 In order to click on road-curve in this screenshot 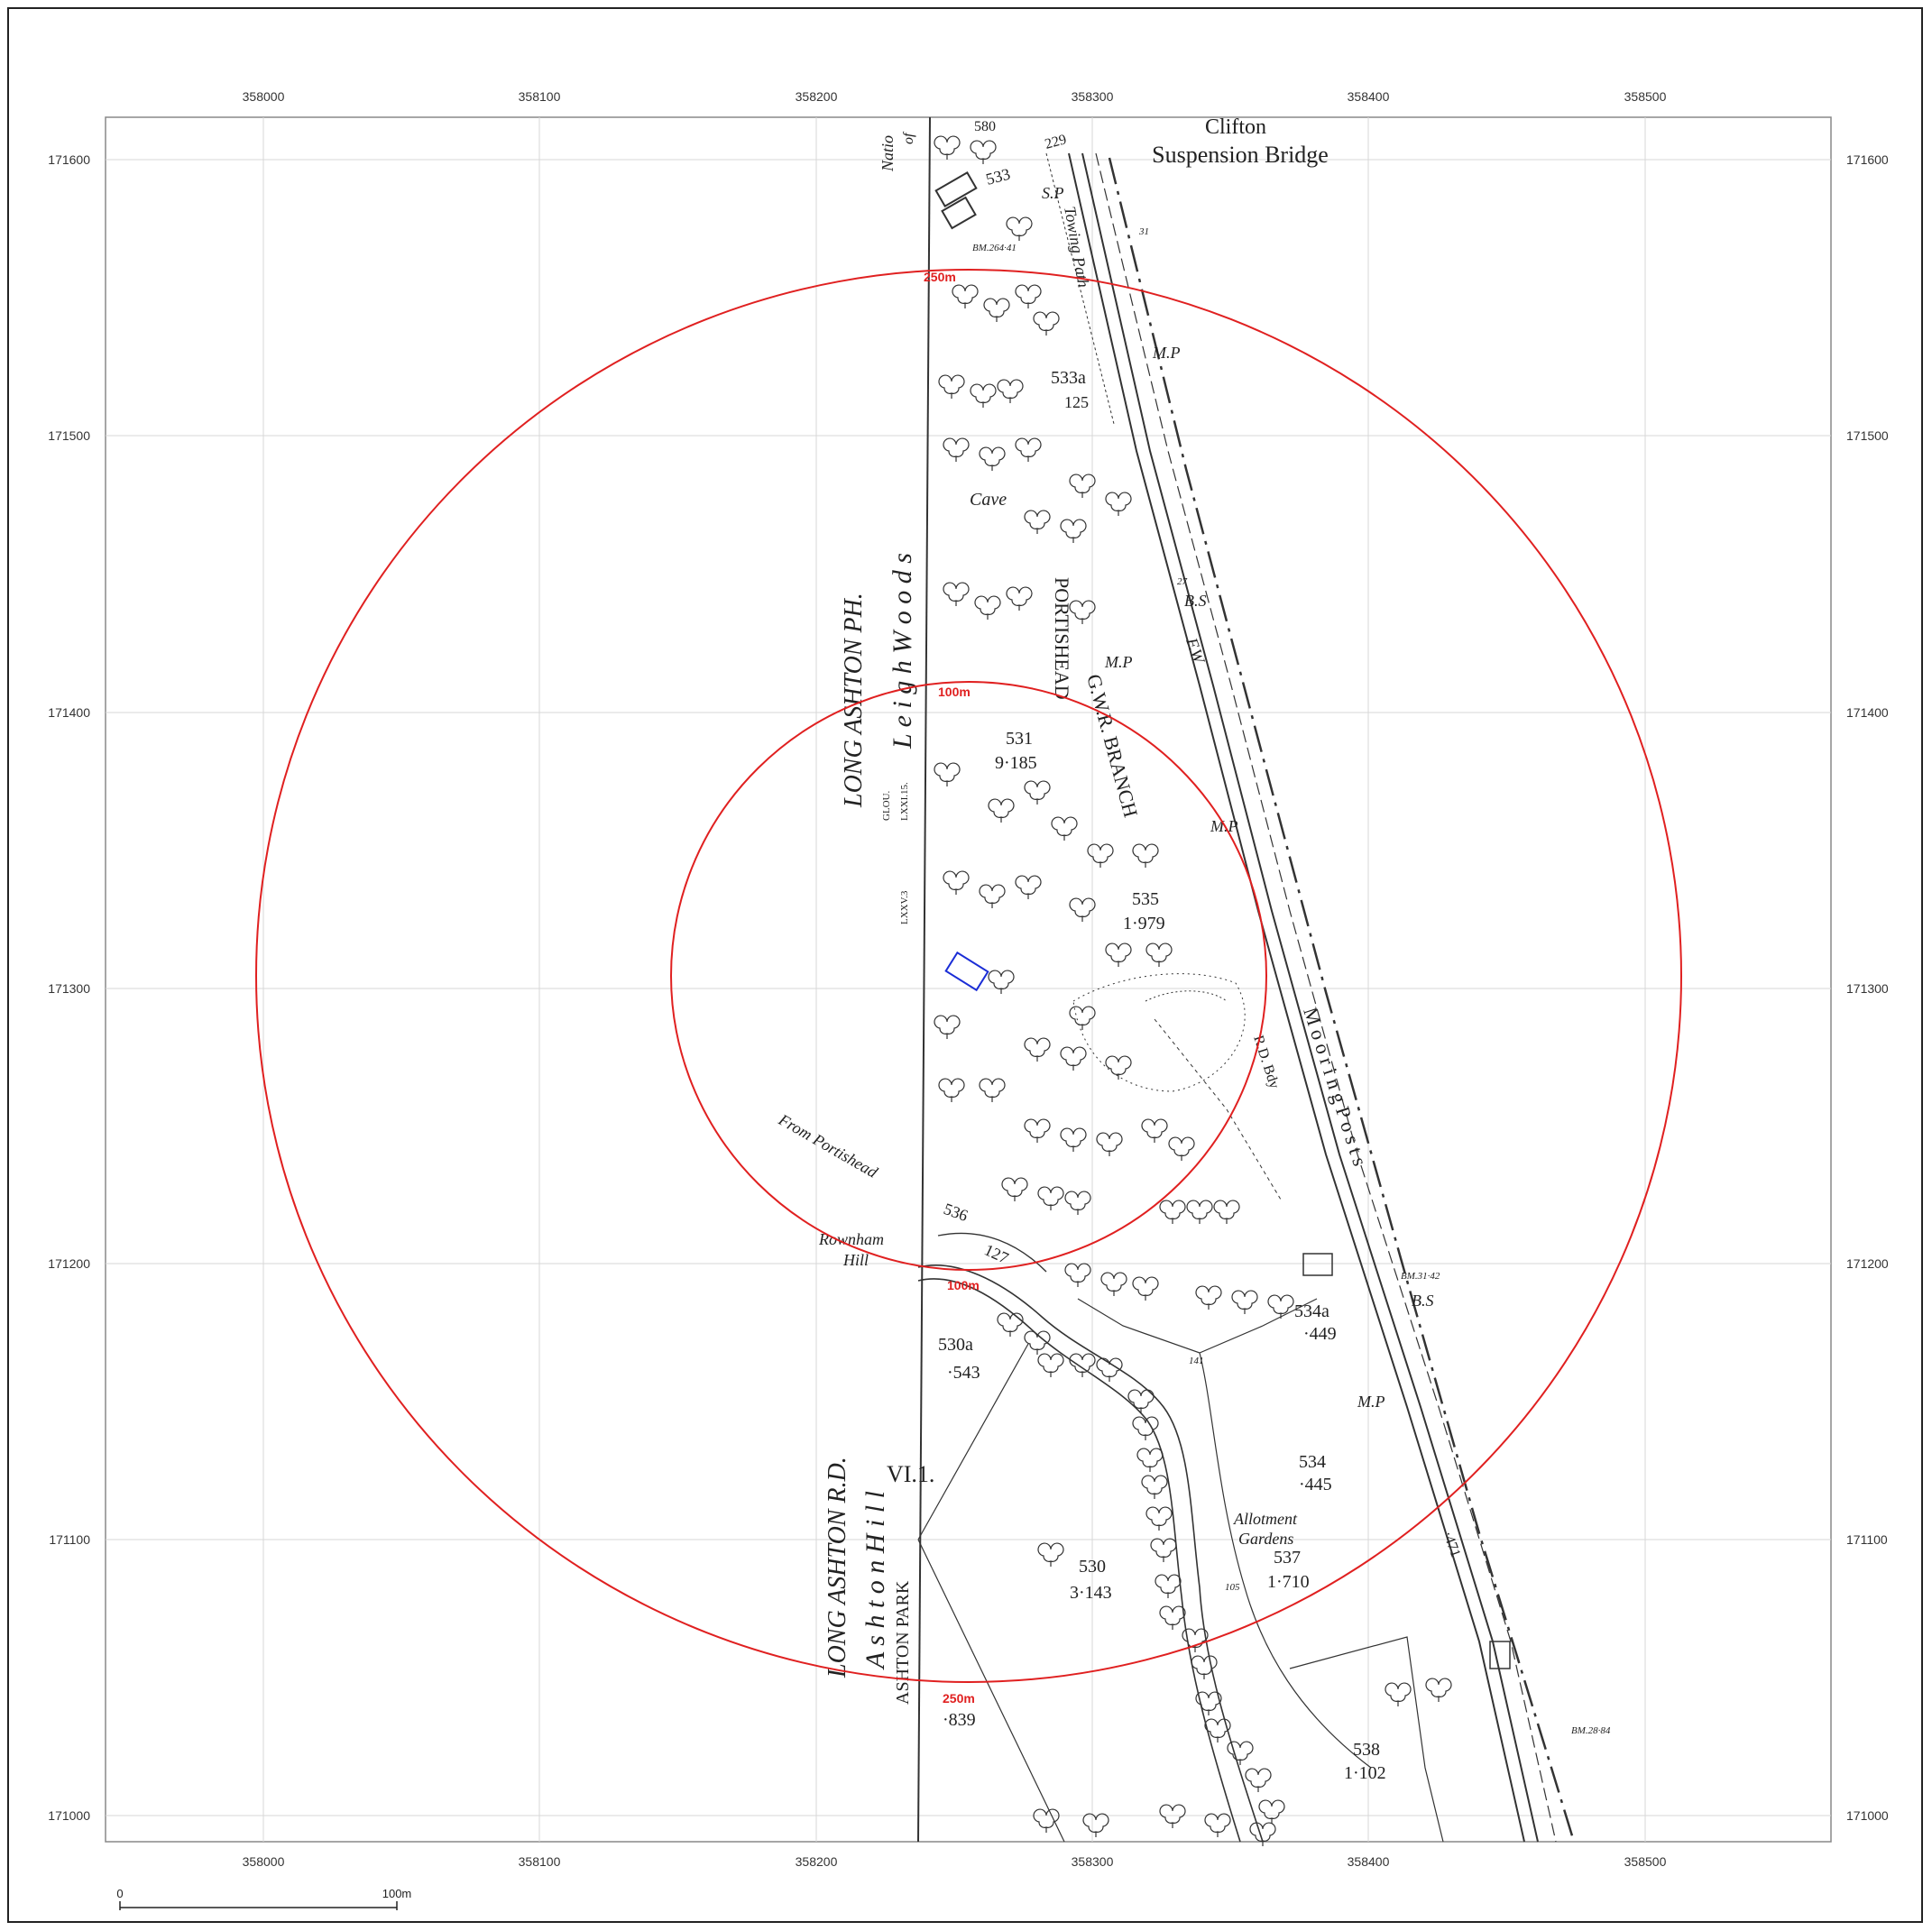, I will do `click(992, 1252)`.